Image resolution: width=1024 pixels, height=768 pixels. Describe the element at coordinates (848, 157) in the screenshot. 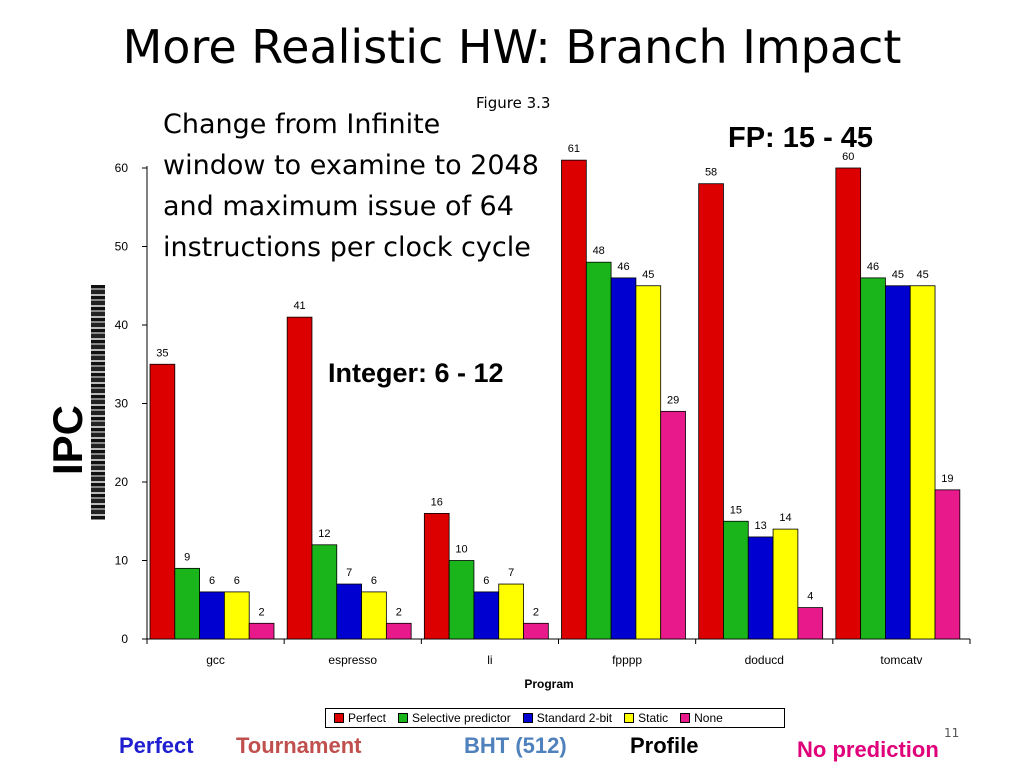

I see `bar-value-label: 60` at that location.